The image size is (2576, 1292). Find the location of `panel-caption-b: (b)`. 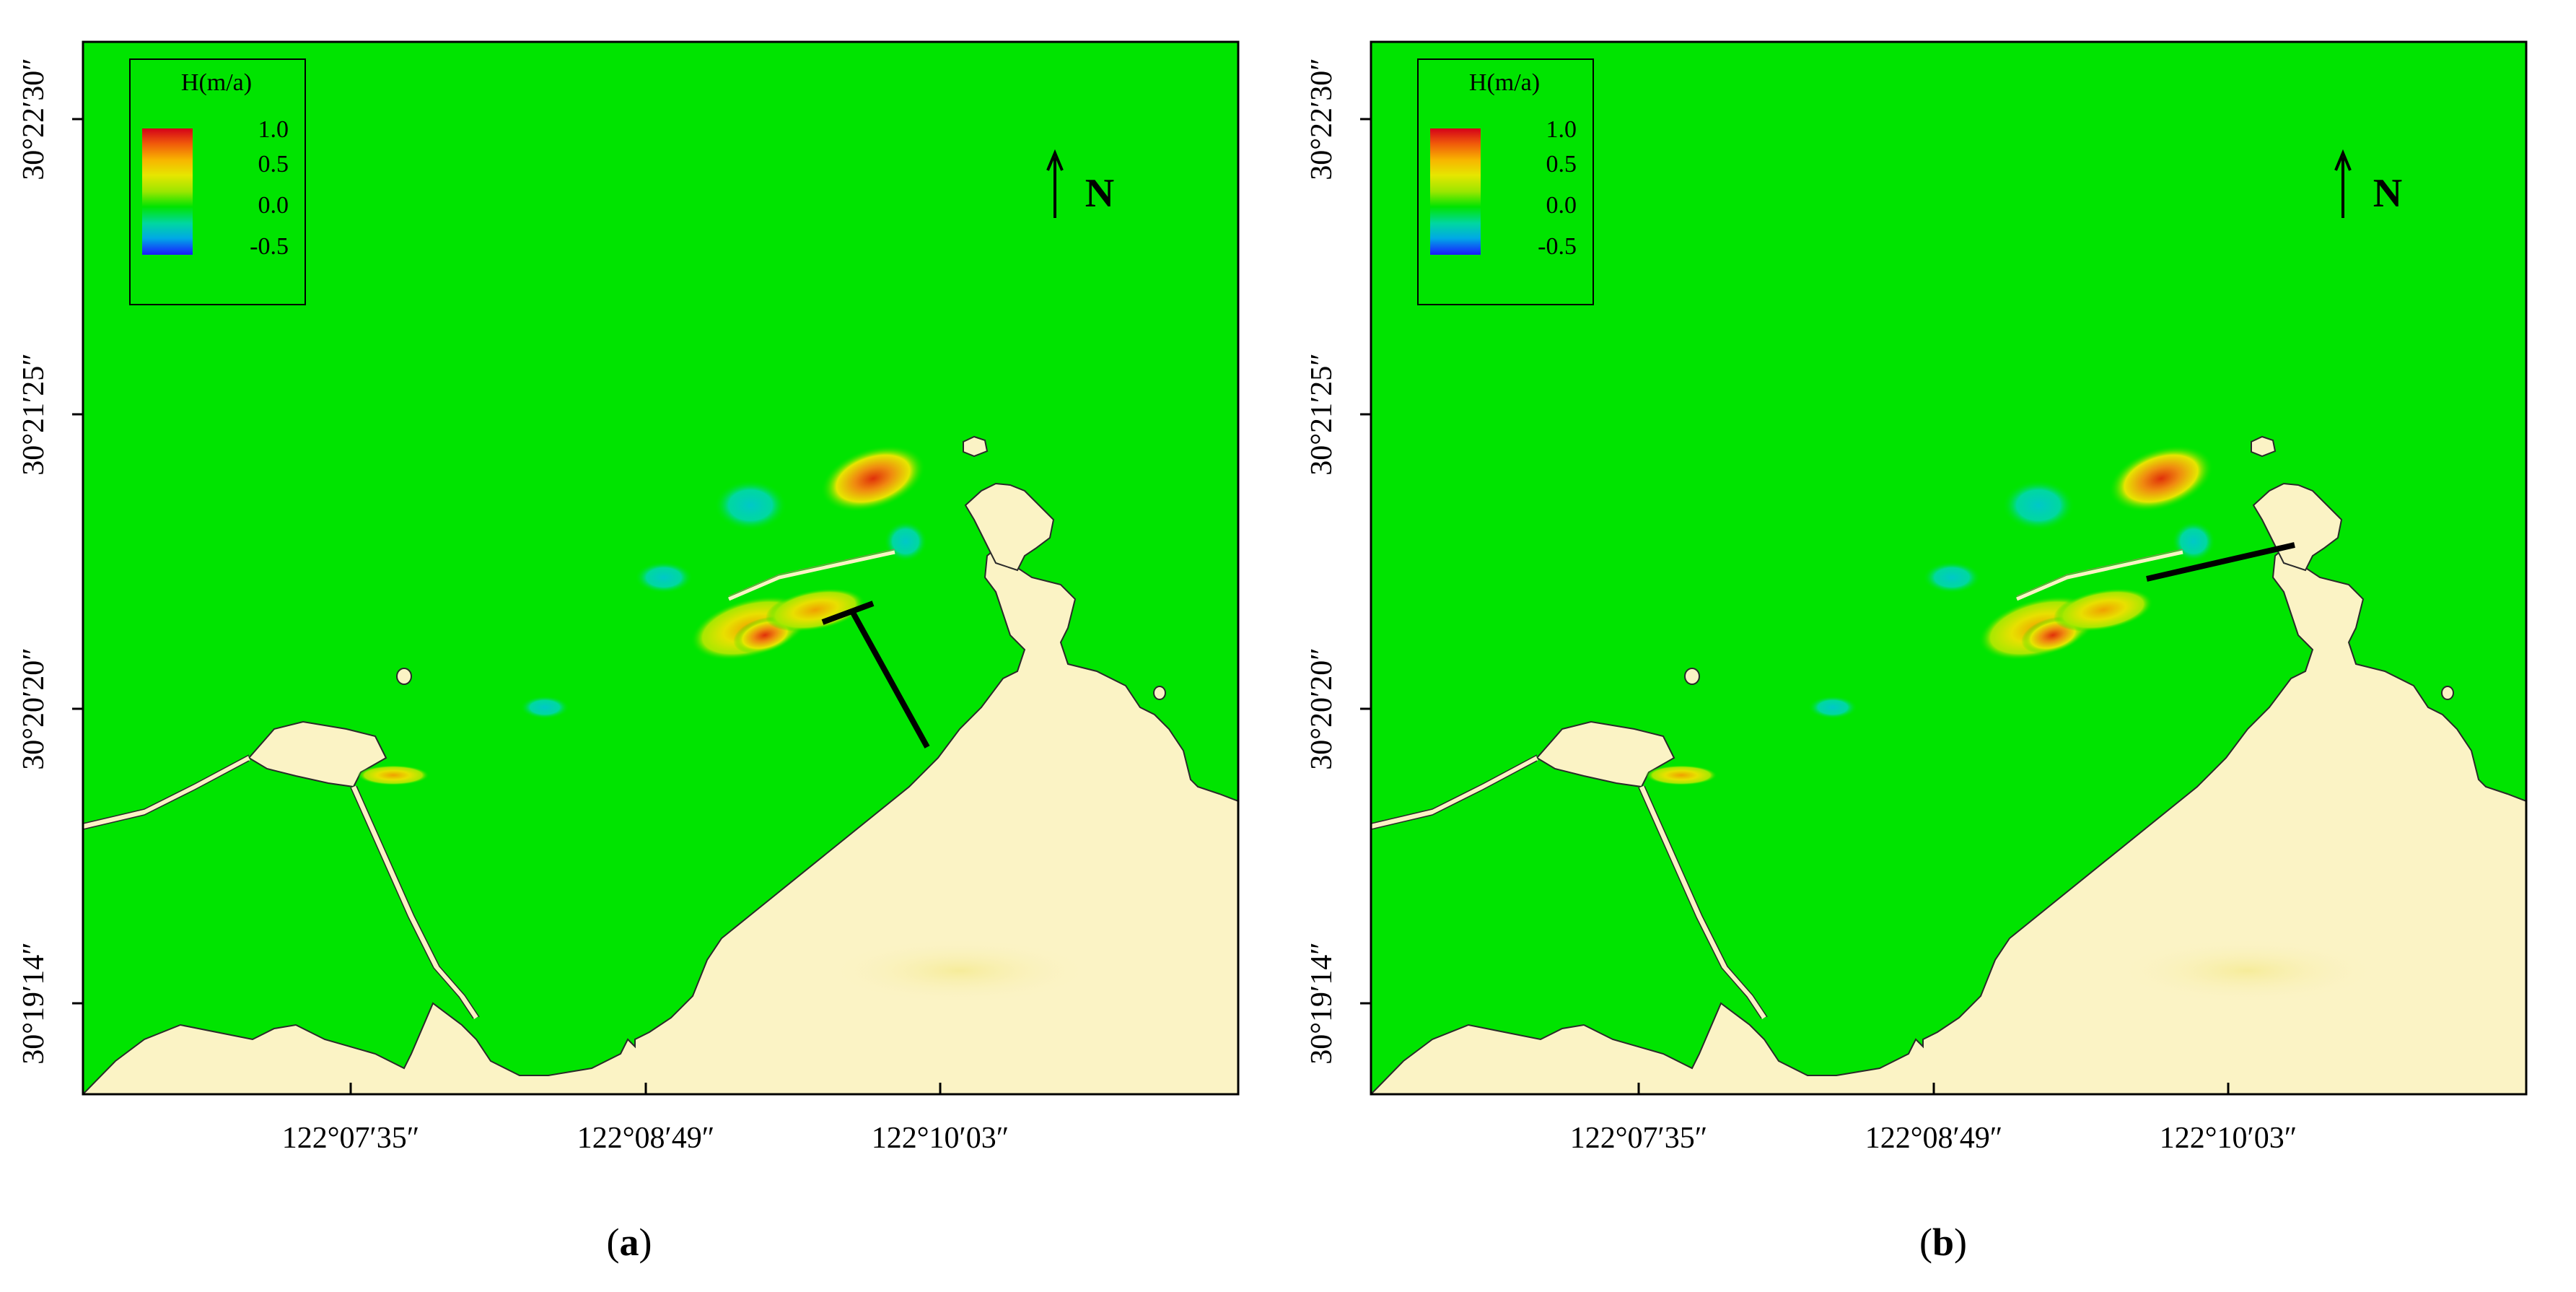

panel-caption-b: (b) is located at coordinates (1943, 1242).